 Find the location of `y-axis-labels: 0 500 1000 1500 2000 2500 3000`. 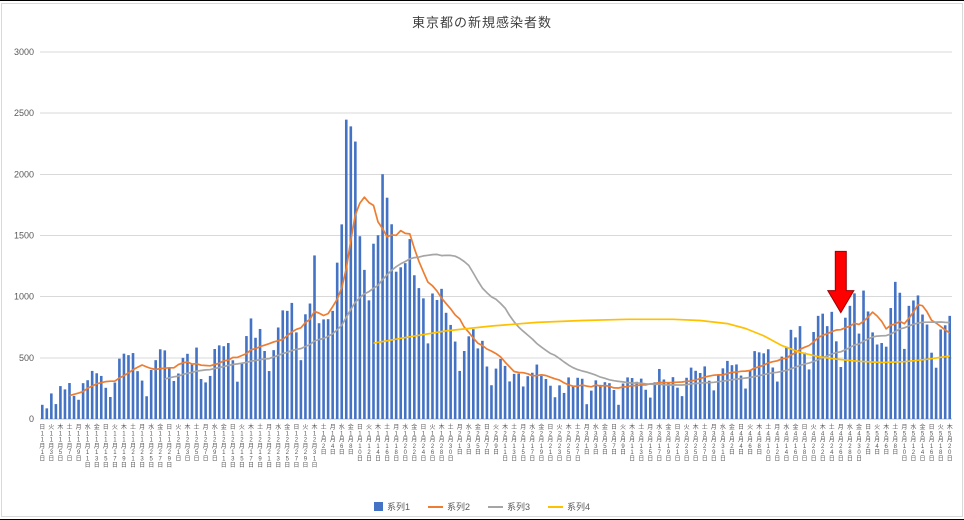

y-axis-labels: 0 500 1000 1500 2000 2500 3000 is located at coordinates (24, 235).